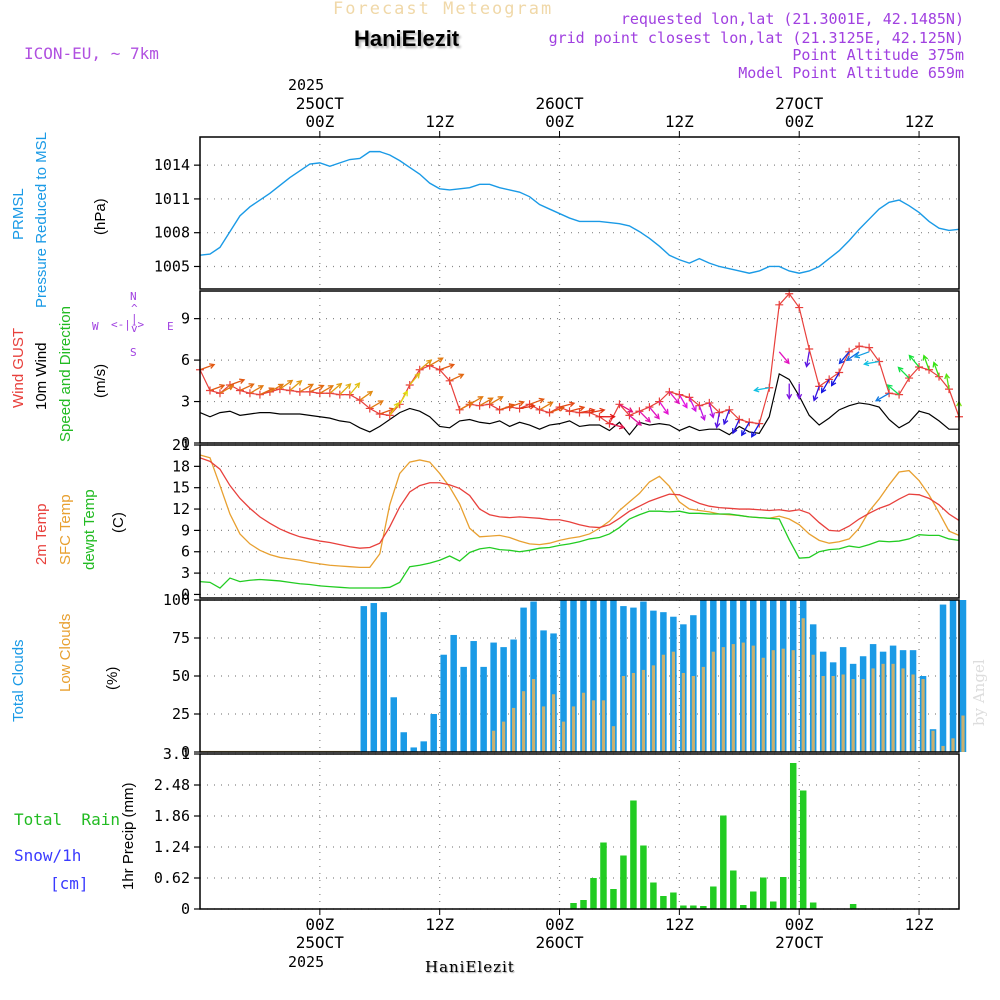 This screenshot has width=1000, height=1000. I want to click on requested-coords: requested lon,lat (21.3001E, 42.1485N), so click(792, 19).